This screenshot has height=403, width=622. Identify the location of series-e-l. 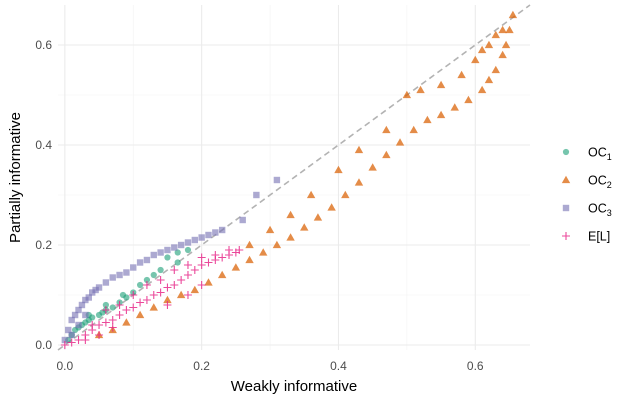
(152, 297).